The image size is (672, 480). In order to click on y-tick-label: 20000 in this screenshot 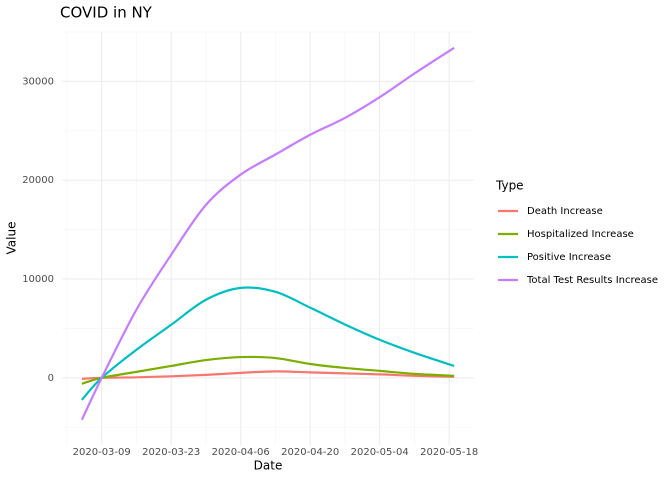, I will do `click(38, 180)`.